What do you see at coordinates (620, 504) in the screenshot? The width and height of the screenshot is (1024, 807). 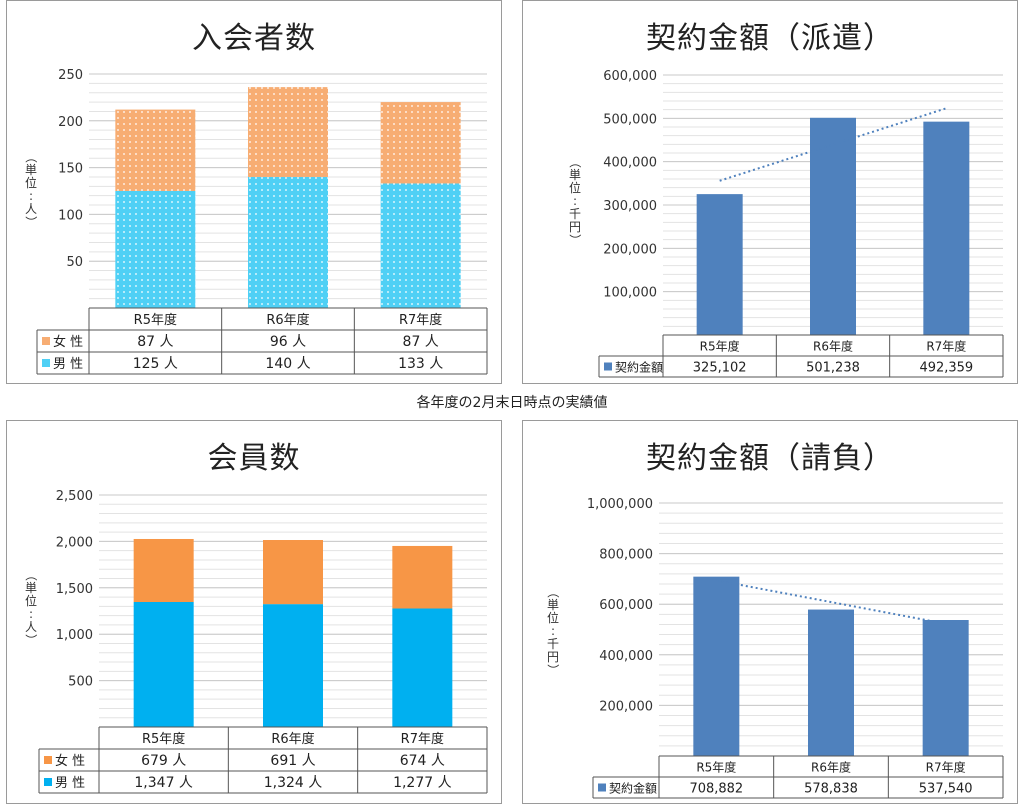 I see `y-tick-label: 1,000,000` at bounding box center [620, 504].